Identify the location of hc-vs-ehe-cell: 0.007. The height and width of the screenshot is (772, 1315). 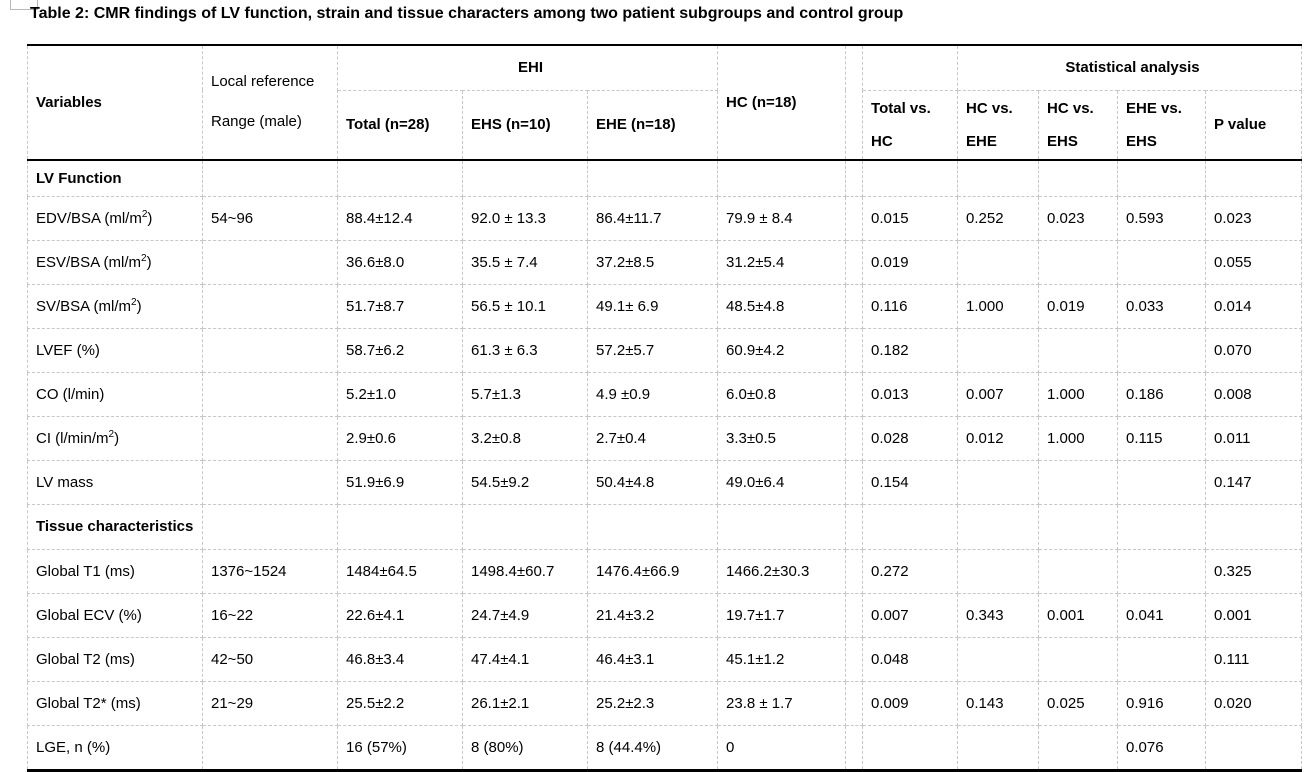
(998, 394).